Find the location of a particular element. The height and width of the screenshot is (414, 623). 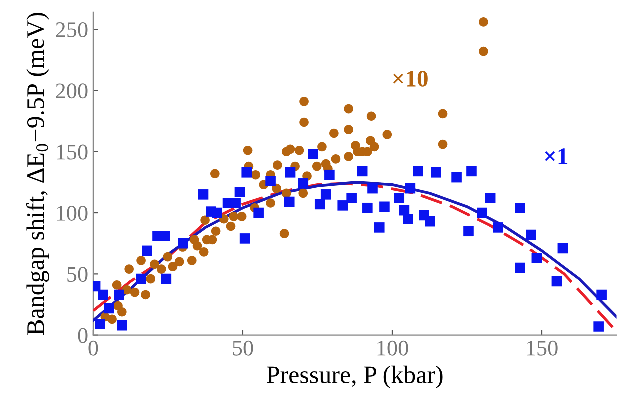

y-tick-label: 100 is located at coordinates (72, 213).